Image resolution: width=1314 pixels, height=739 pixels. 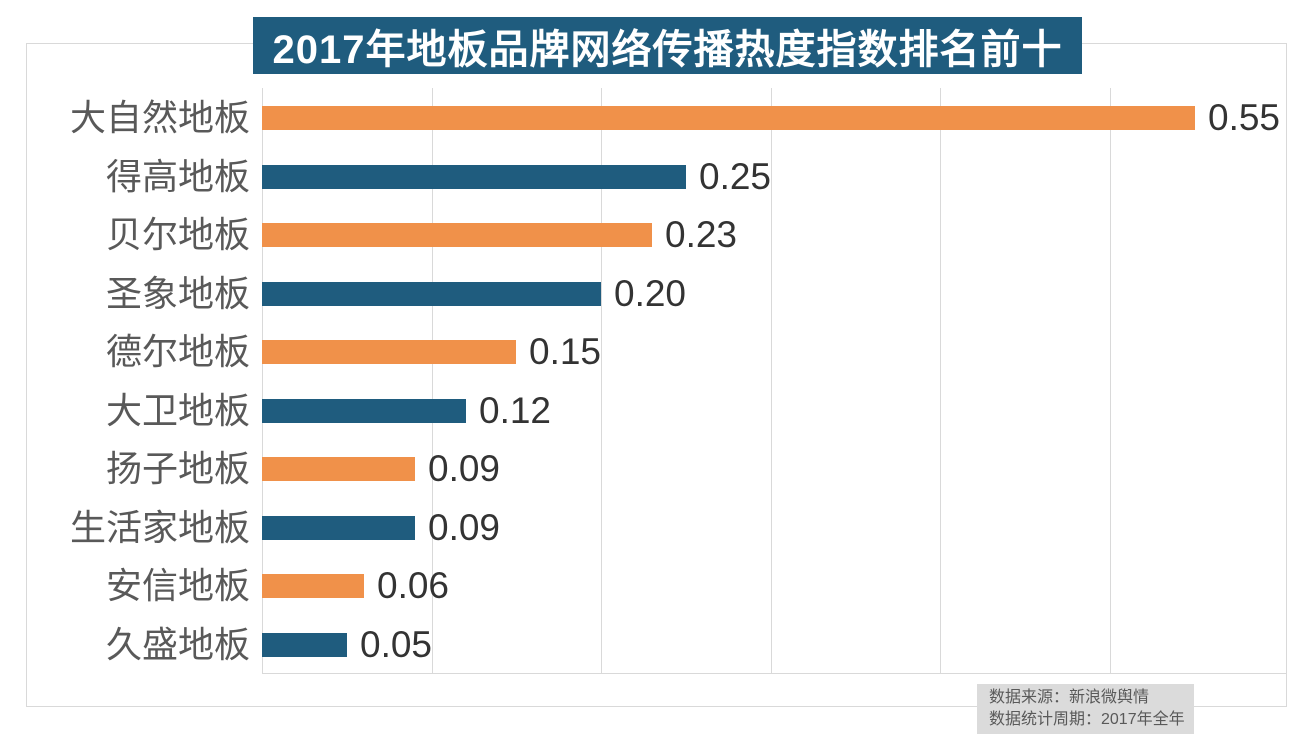 What do you see at coordinates (177, 176) in the screenshot?
I see `category-label: 得高地板` at bounding box center [177, 176].